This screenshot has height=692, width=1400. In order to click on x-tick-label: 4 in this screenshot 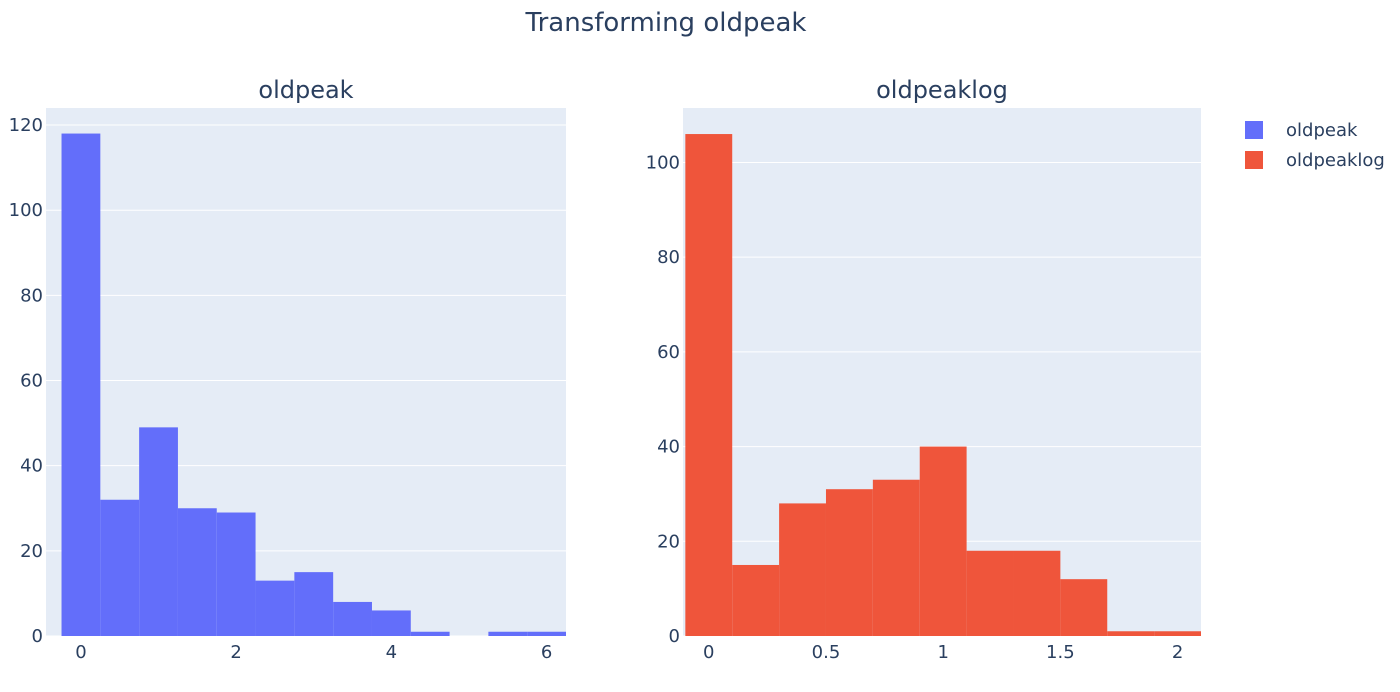, I will do `click(391, 652)`.